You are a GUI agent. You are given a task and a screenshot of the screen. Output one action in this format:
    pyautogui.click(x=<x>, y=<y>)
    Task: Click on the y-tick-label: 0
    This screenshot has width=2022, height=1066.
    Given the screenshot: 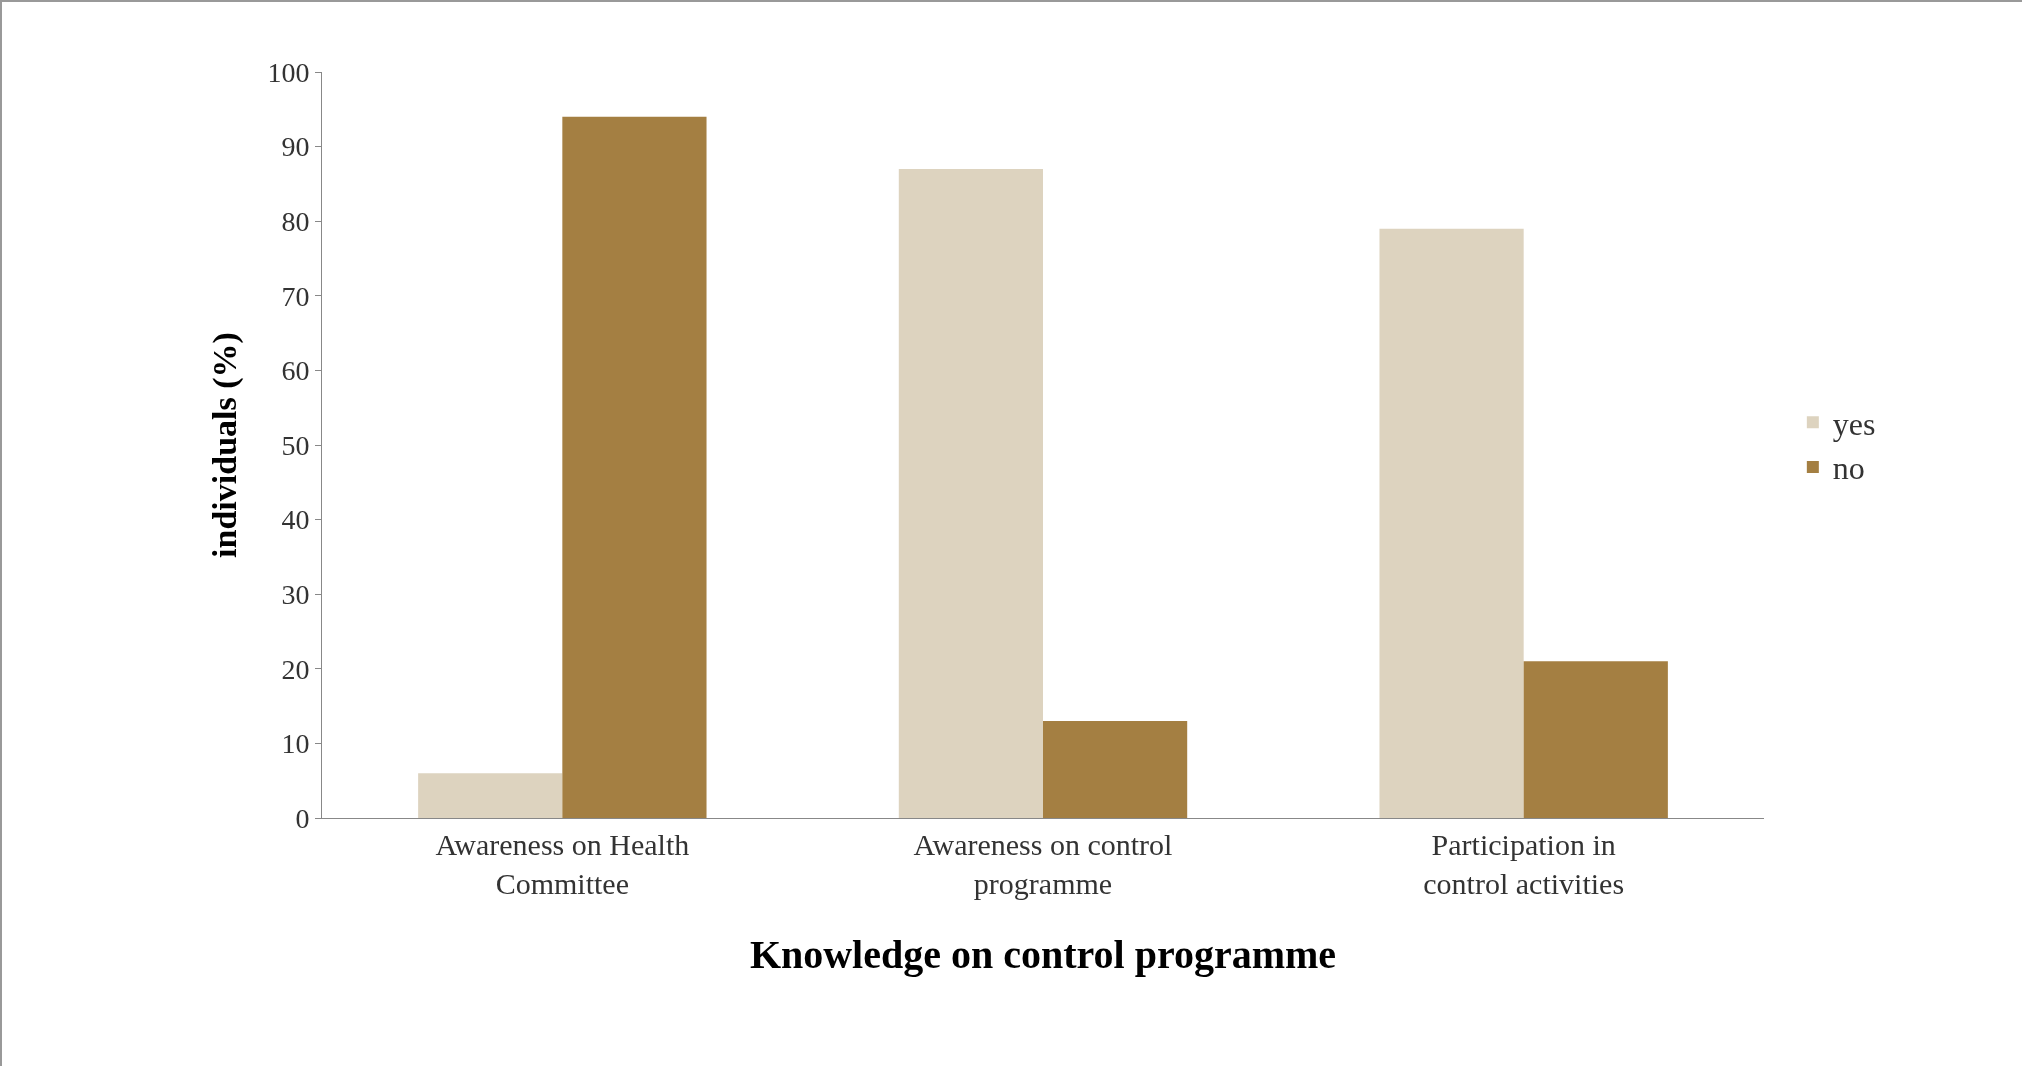 What is the action you would take?
    pyautogui.click(x=302, y=818)
    